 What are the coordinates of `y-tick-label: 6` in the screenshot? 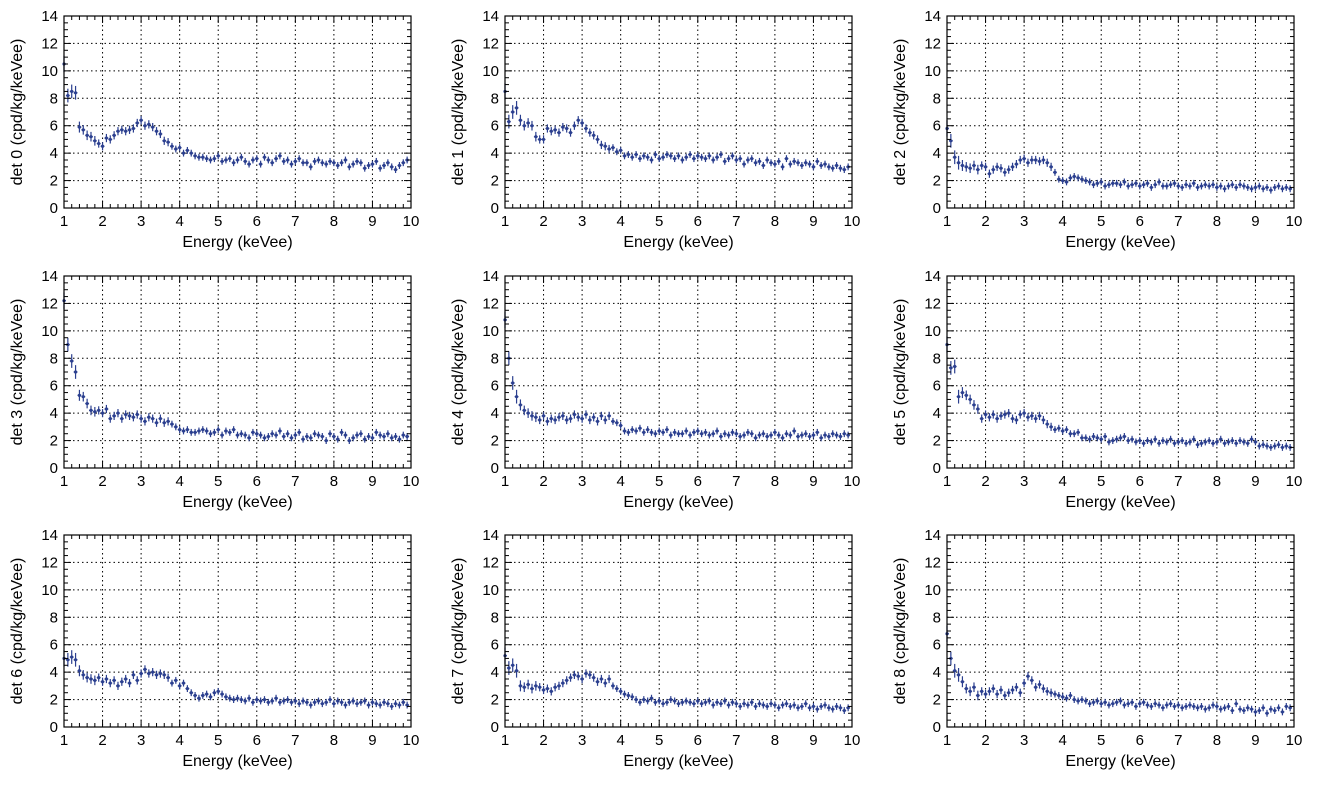 It's located at (54, 126).